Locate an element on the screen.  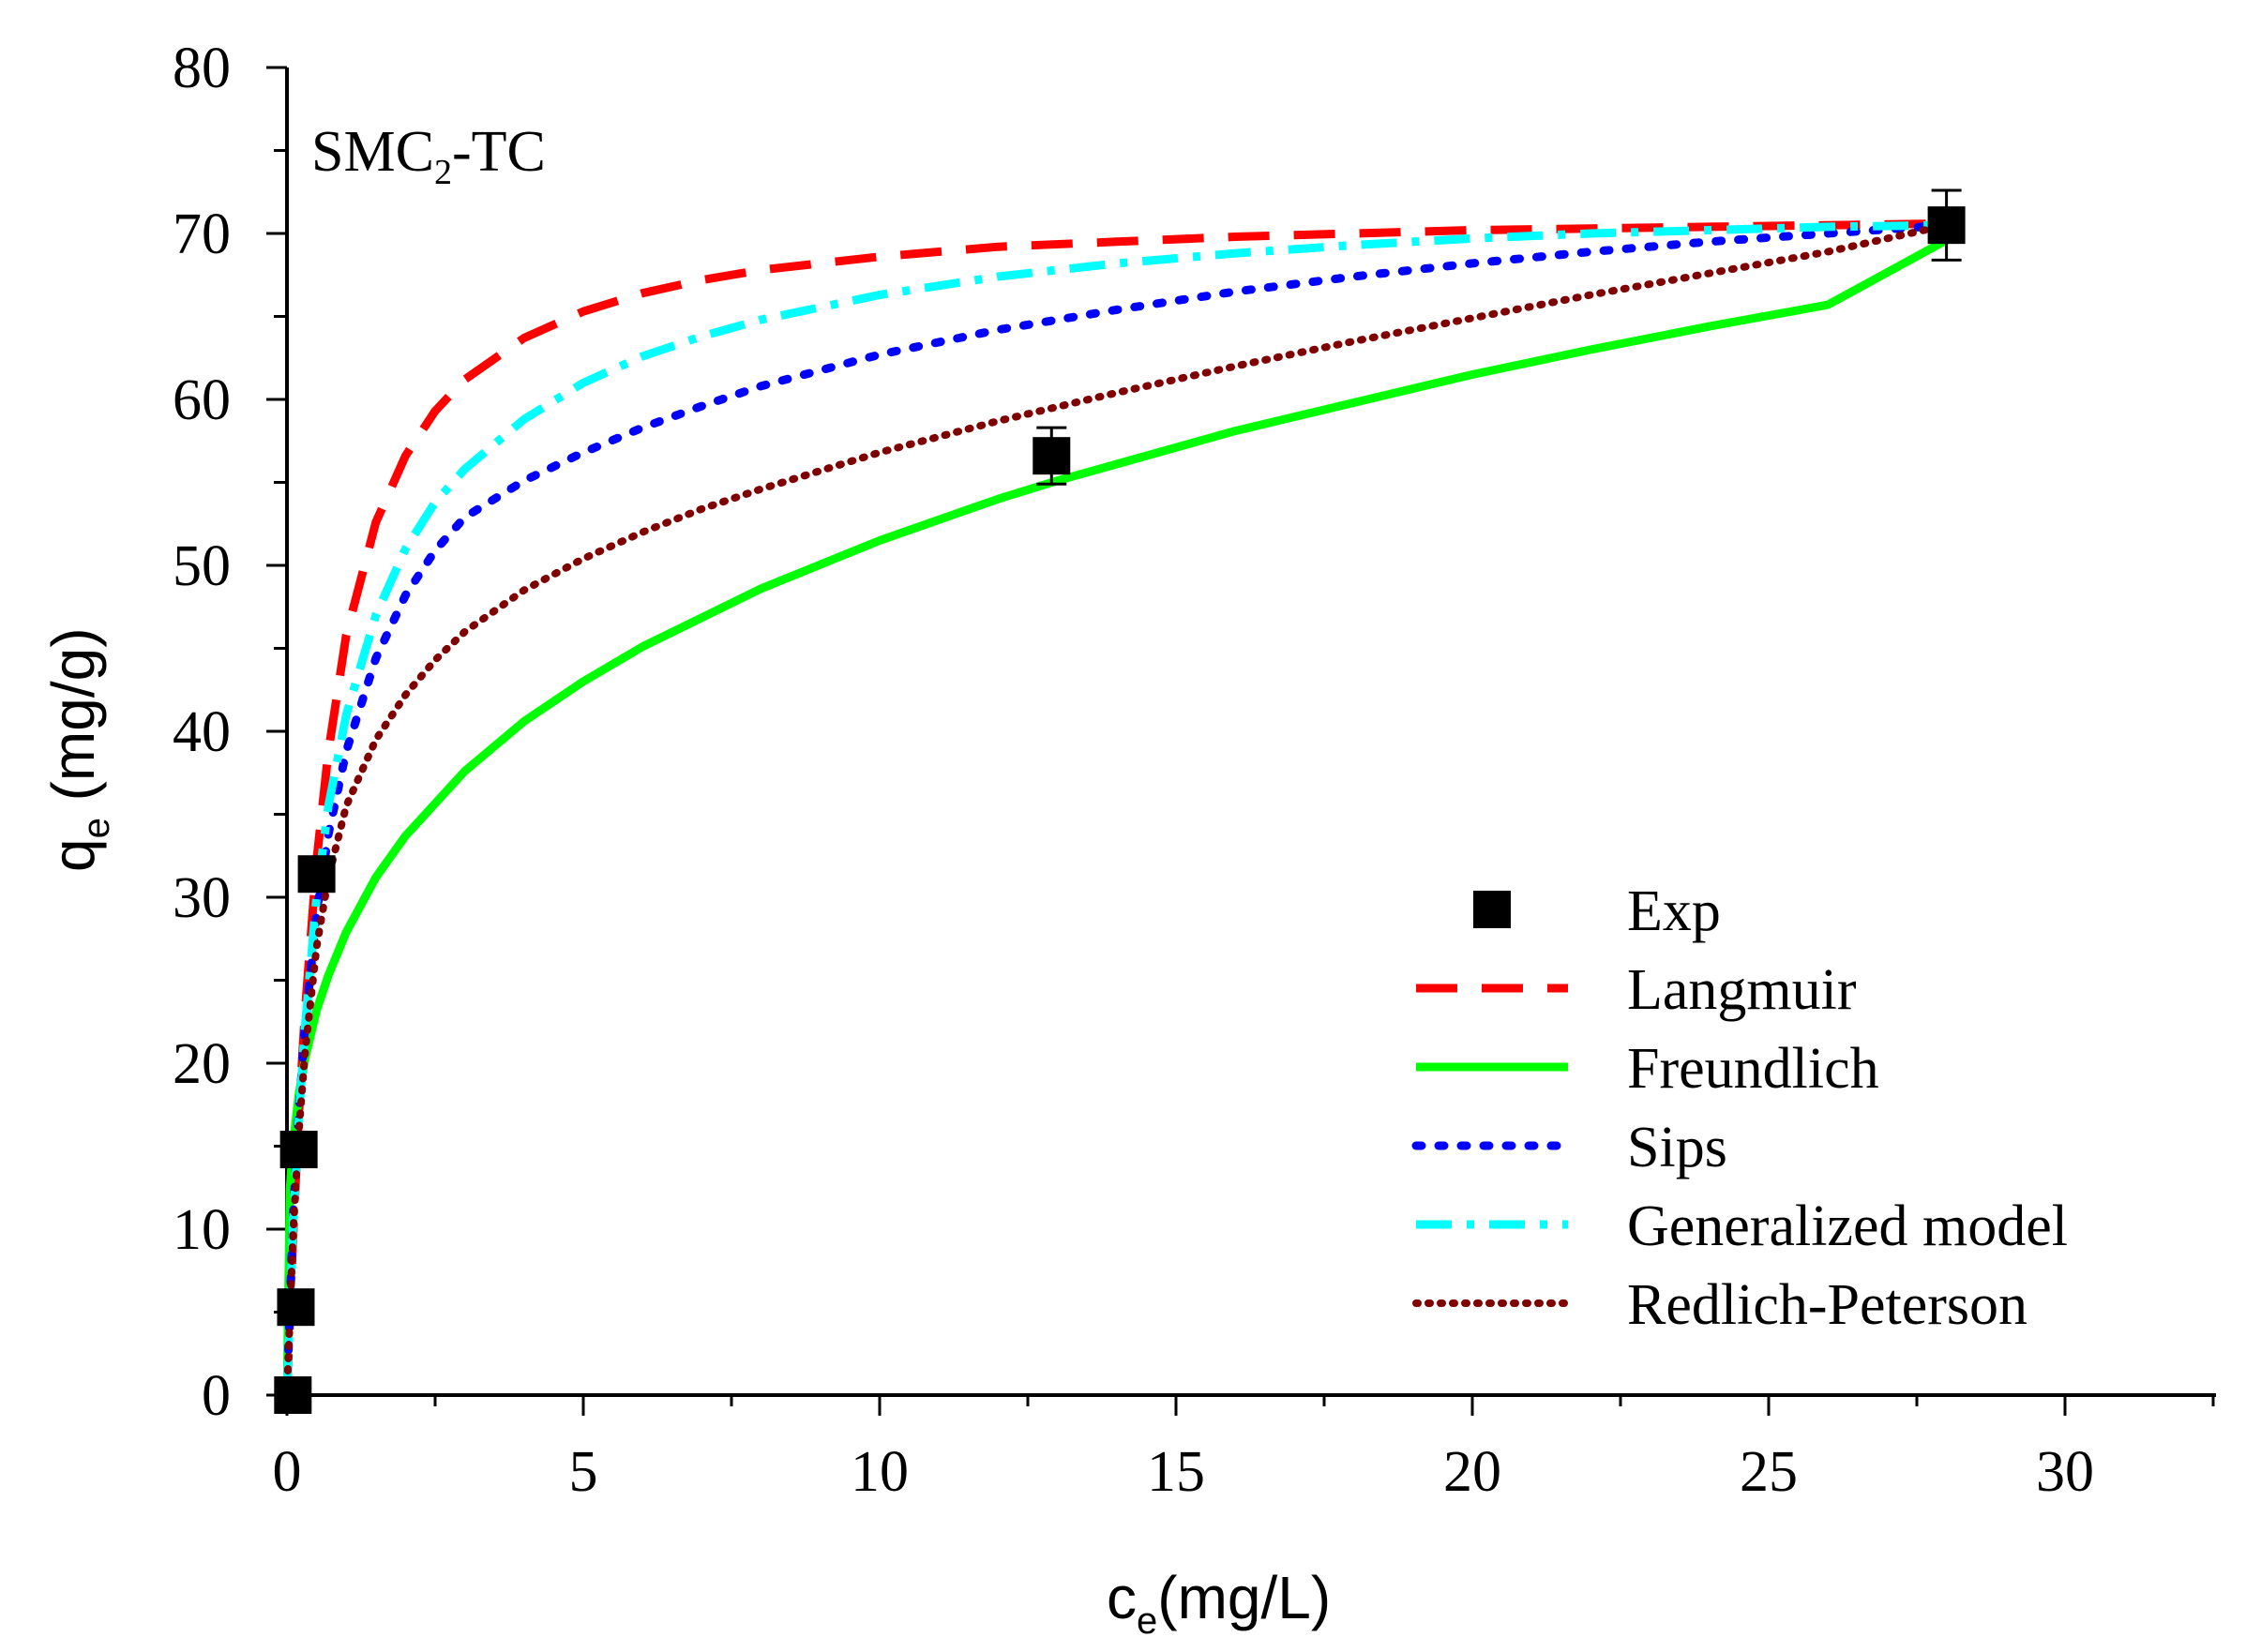
legend-label: Sips is located at coordinates (1677, 1147).